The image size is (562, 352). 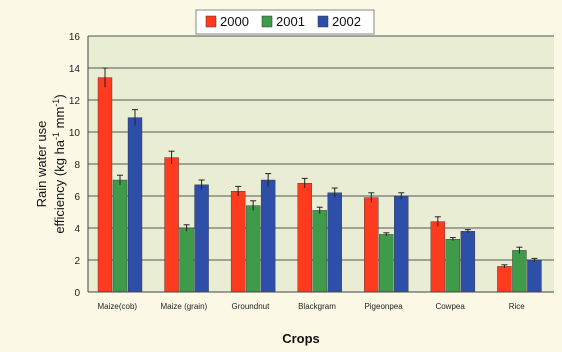 What do you see at coordinates (75, 37) in the screenshot?
I see `y-tick-label: 16` at bounding box center [75, 37].